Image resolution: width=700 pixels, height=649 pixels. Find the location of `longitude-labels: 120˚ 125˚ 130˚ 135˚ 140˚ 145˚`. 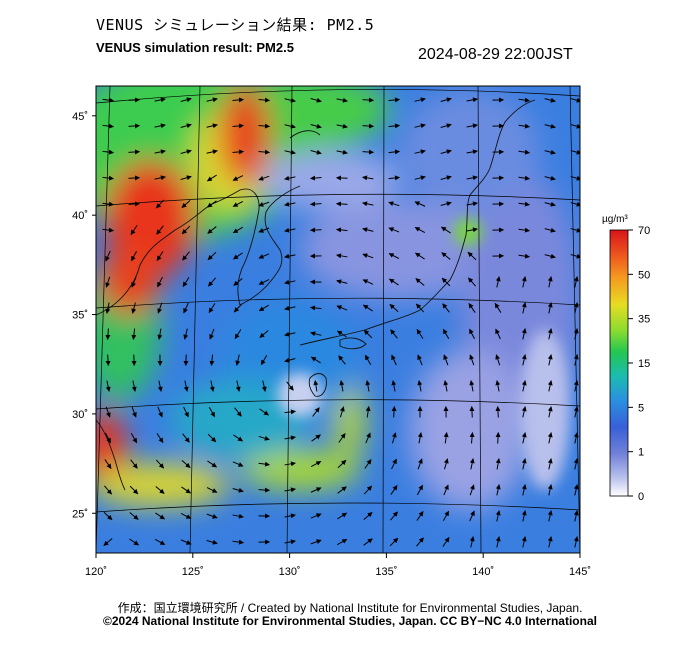

longitude-labels: 120˚ 125˚ 130˚ 135˚ 140˚ 145˚ is located at coordinates (338, 565).